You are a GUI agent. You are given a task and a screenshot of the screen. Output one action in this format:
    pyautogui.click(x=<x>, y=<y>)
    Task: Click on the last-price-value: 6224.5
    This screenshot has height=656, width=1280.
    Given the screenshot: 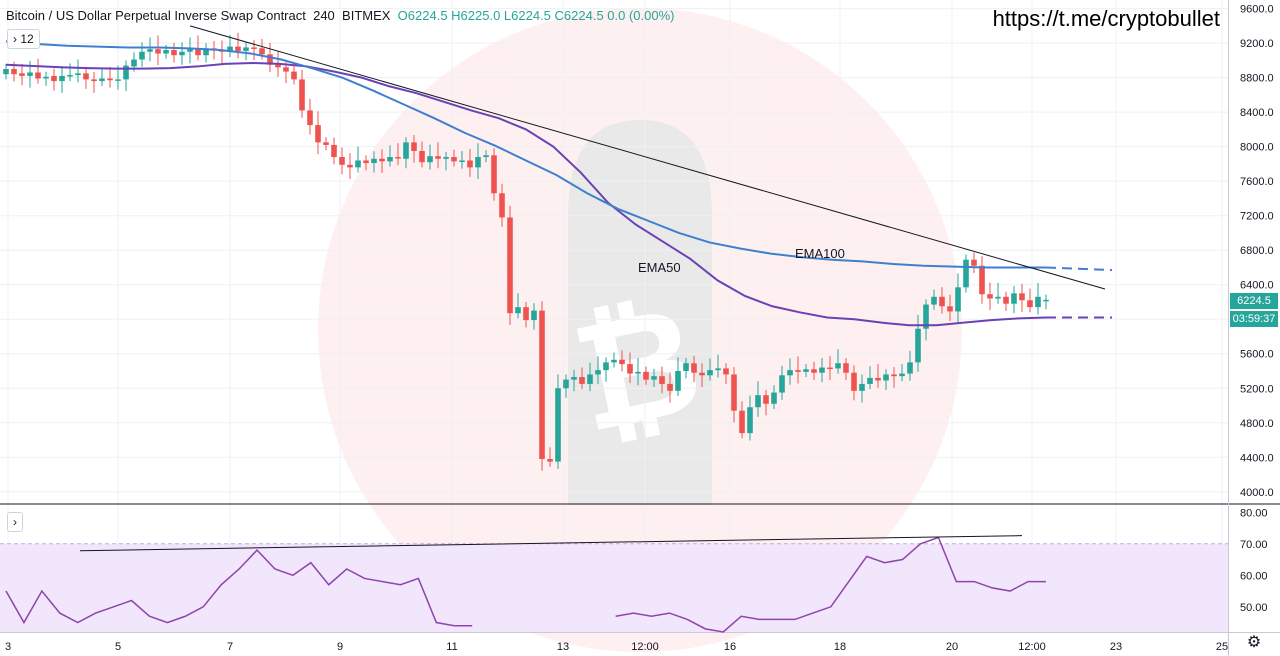 What is the action you would take?
    pyautogui.click(x=1254, y=301)
    